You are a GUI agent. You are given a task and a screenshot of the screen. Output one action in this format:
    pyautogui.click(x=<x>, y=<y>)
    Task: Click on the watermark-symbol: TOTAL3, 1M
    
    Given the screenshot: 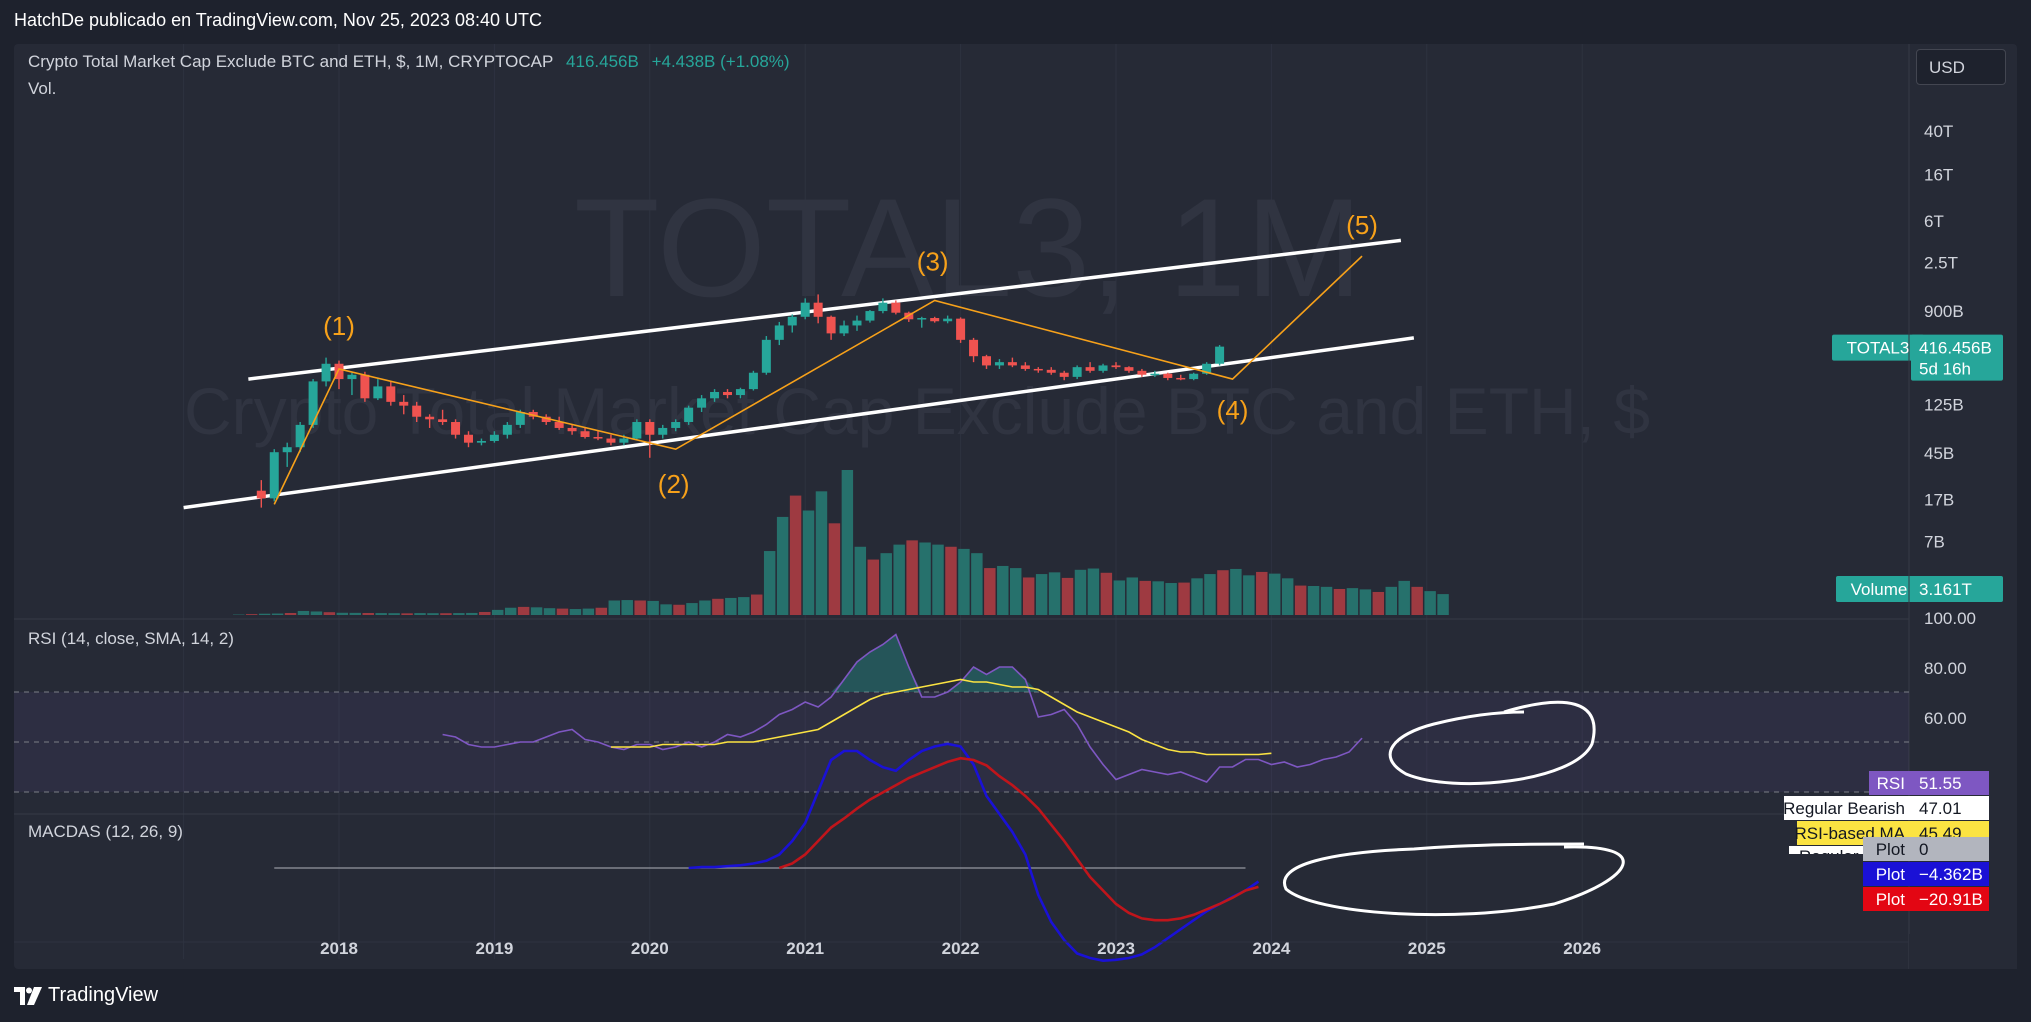 What is the action you would take?
    pyautogui.click(x=968, y=247)
    